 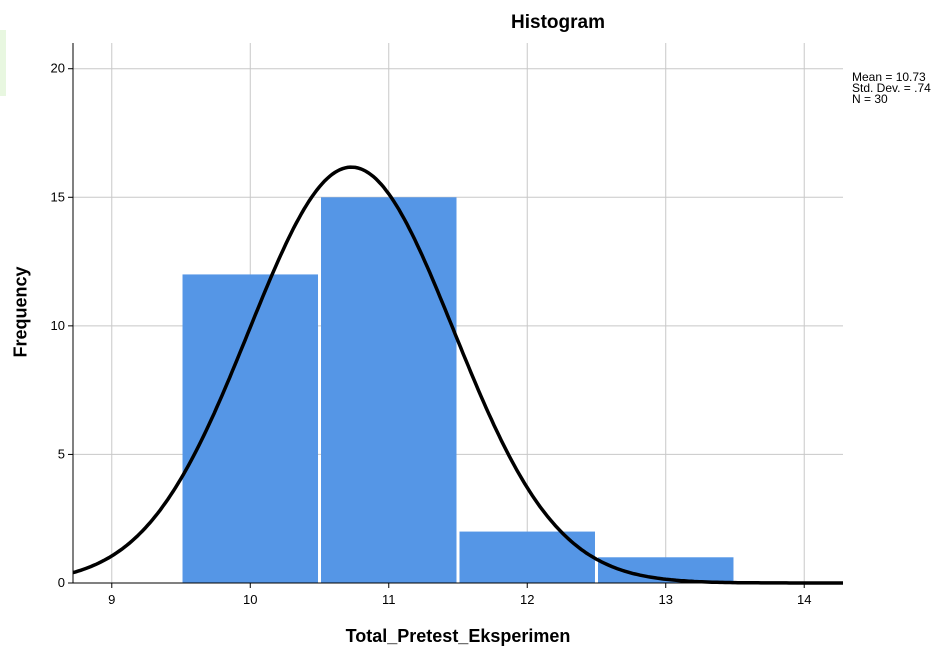 I want to click on x-tick-label: 9, so click(x=111, y=599).